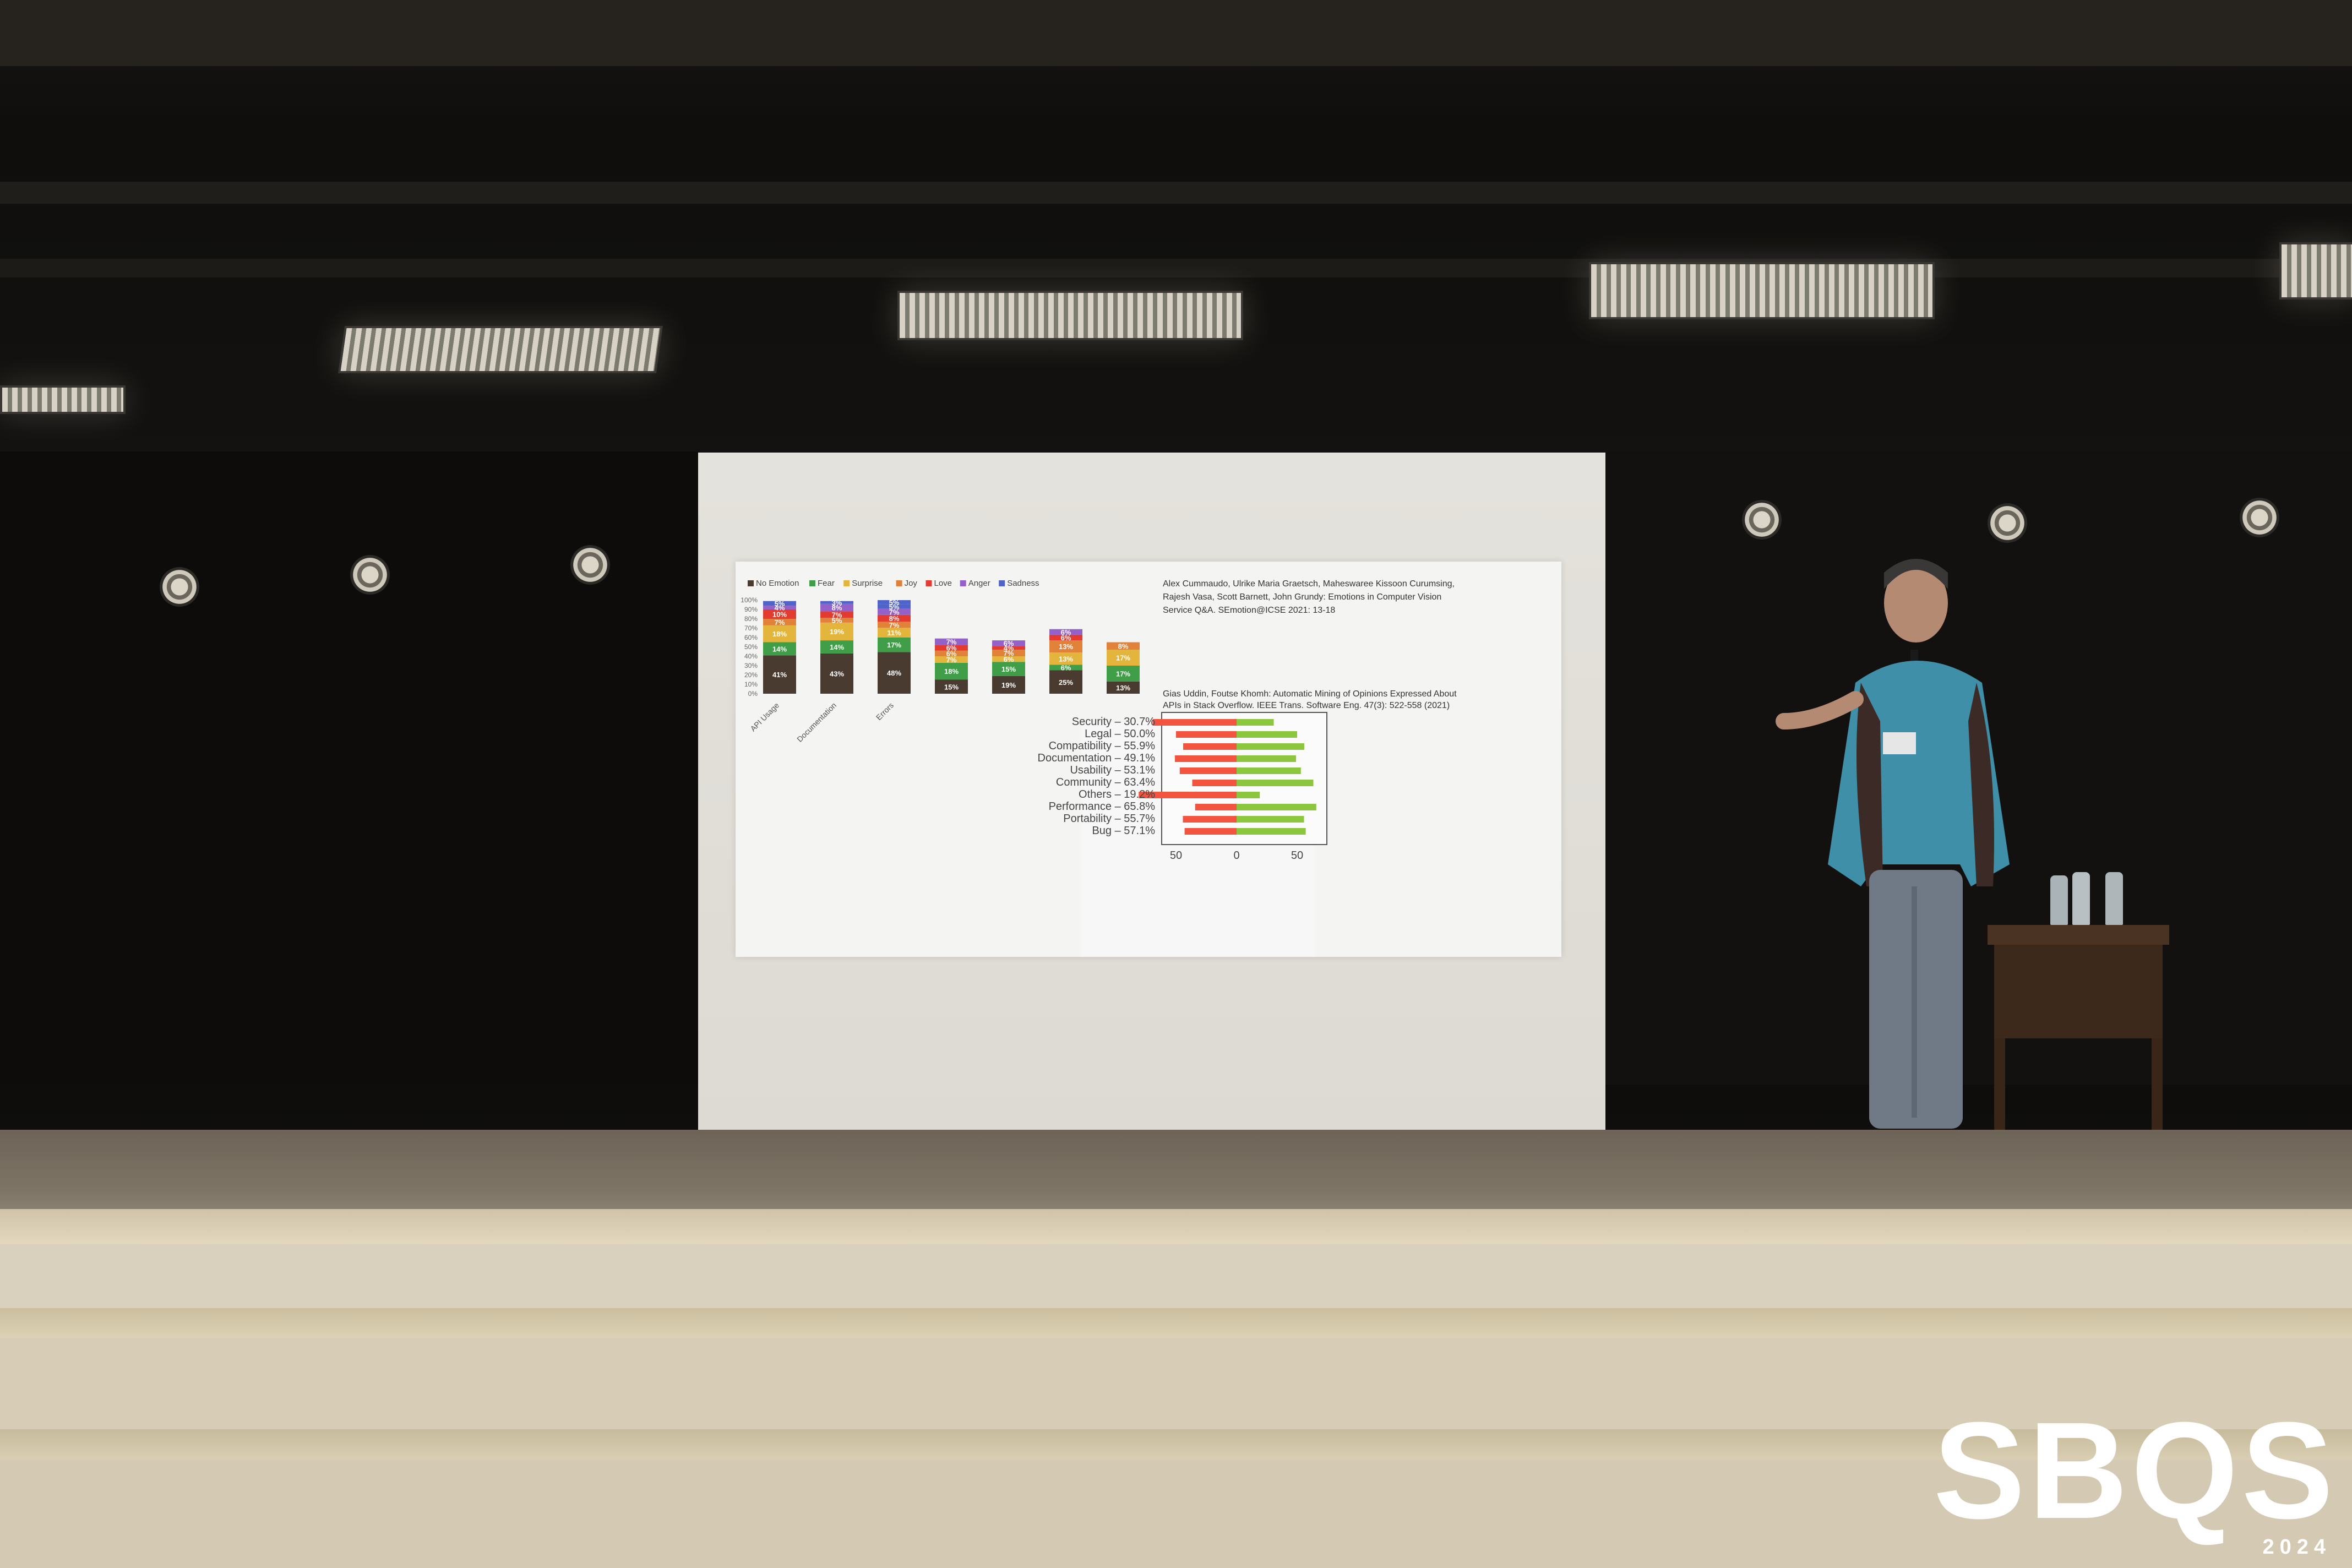 This screenshot has width=2352, height=1568. Describe the element at coordinates (777, 583) in the screenshot. I see `legend-label: No Emotion` at that location.